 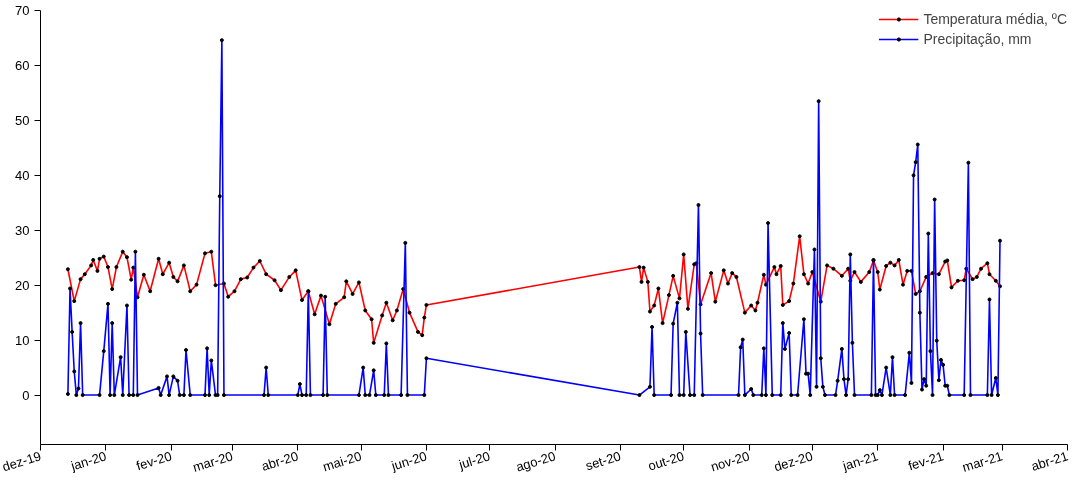 I want to click on x-tick-label: mar-21, so click(x=982, y=461).